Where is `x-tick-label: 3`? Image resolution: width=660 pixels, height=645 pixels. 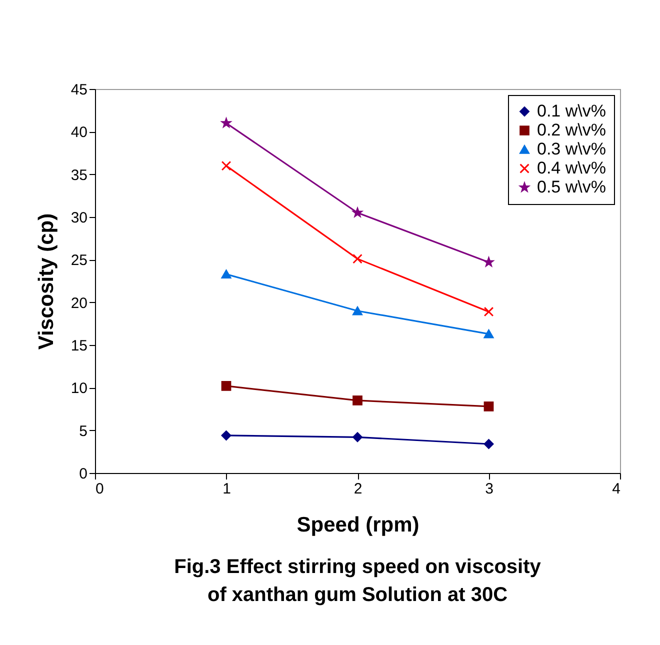
x-tick-label: 3 is located at coordinates (489, 489).